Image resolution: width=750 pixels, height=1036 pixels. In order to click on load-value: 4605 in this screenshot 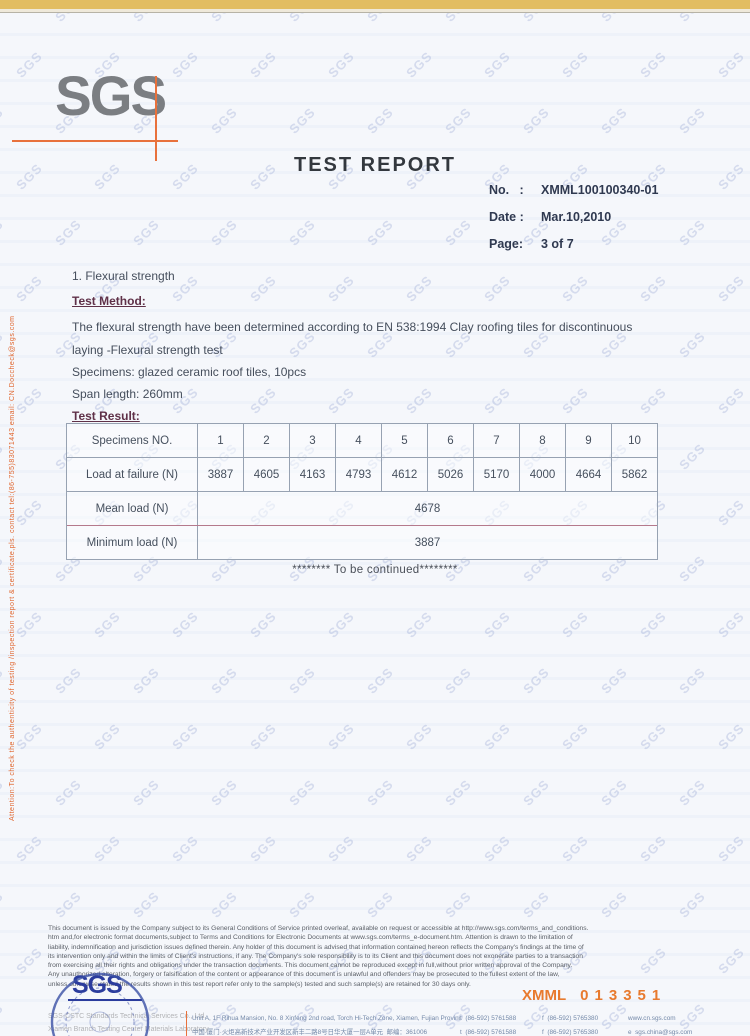, I will do `click(266, 474)`.